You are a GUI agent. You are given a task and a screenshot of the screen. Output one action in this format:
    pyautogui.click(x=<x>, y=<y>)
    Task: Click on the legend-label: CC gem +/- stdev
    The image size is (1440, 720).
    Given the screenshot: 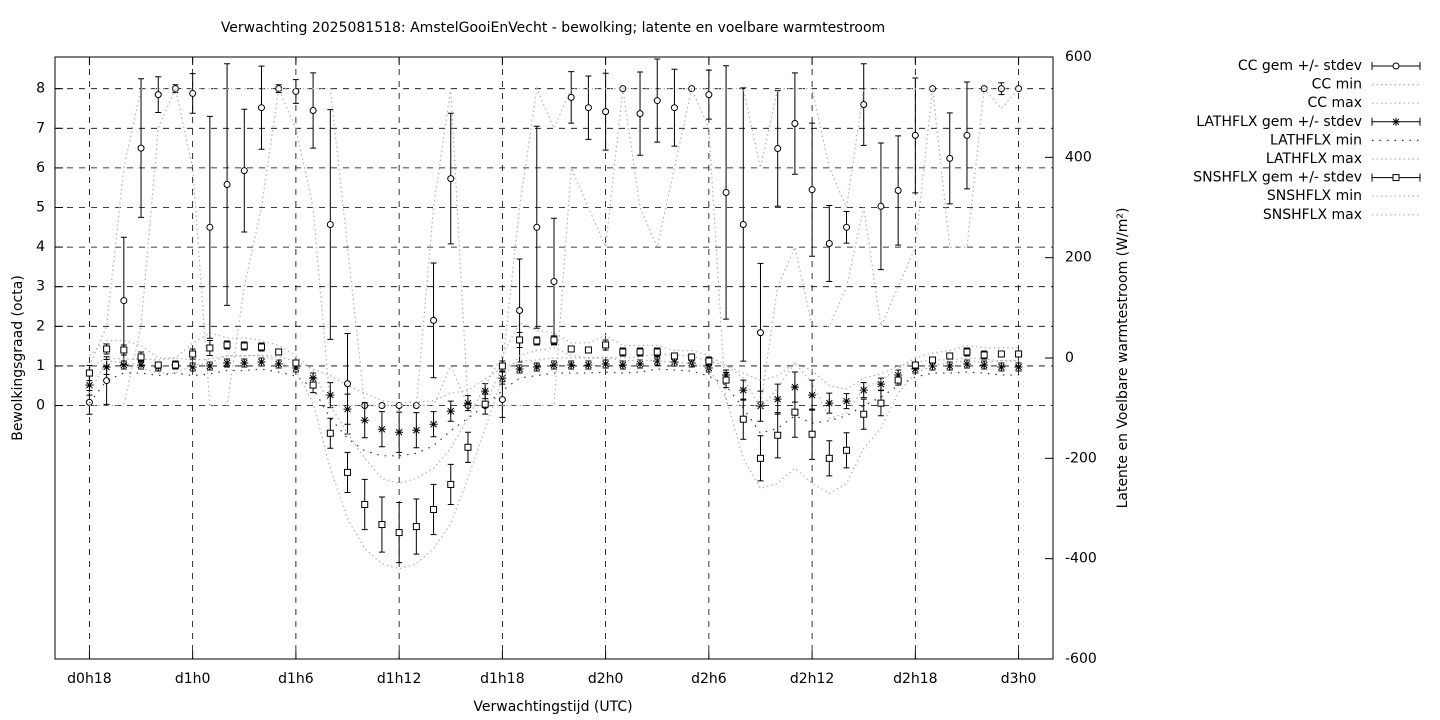 What is the action you would take?
    pyautogui.click(x=1300, y=66)
    